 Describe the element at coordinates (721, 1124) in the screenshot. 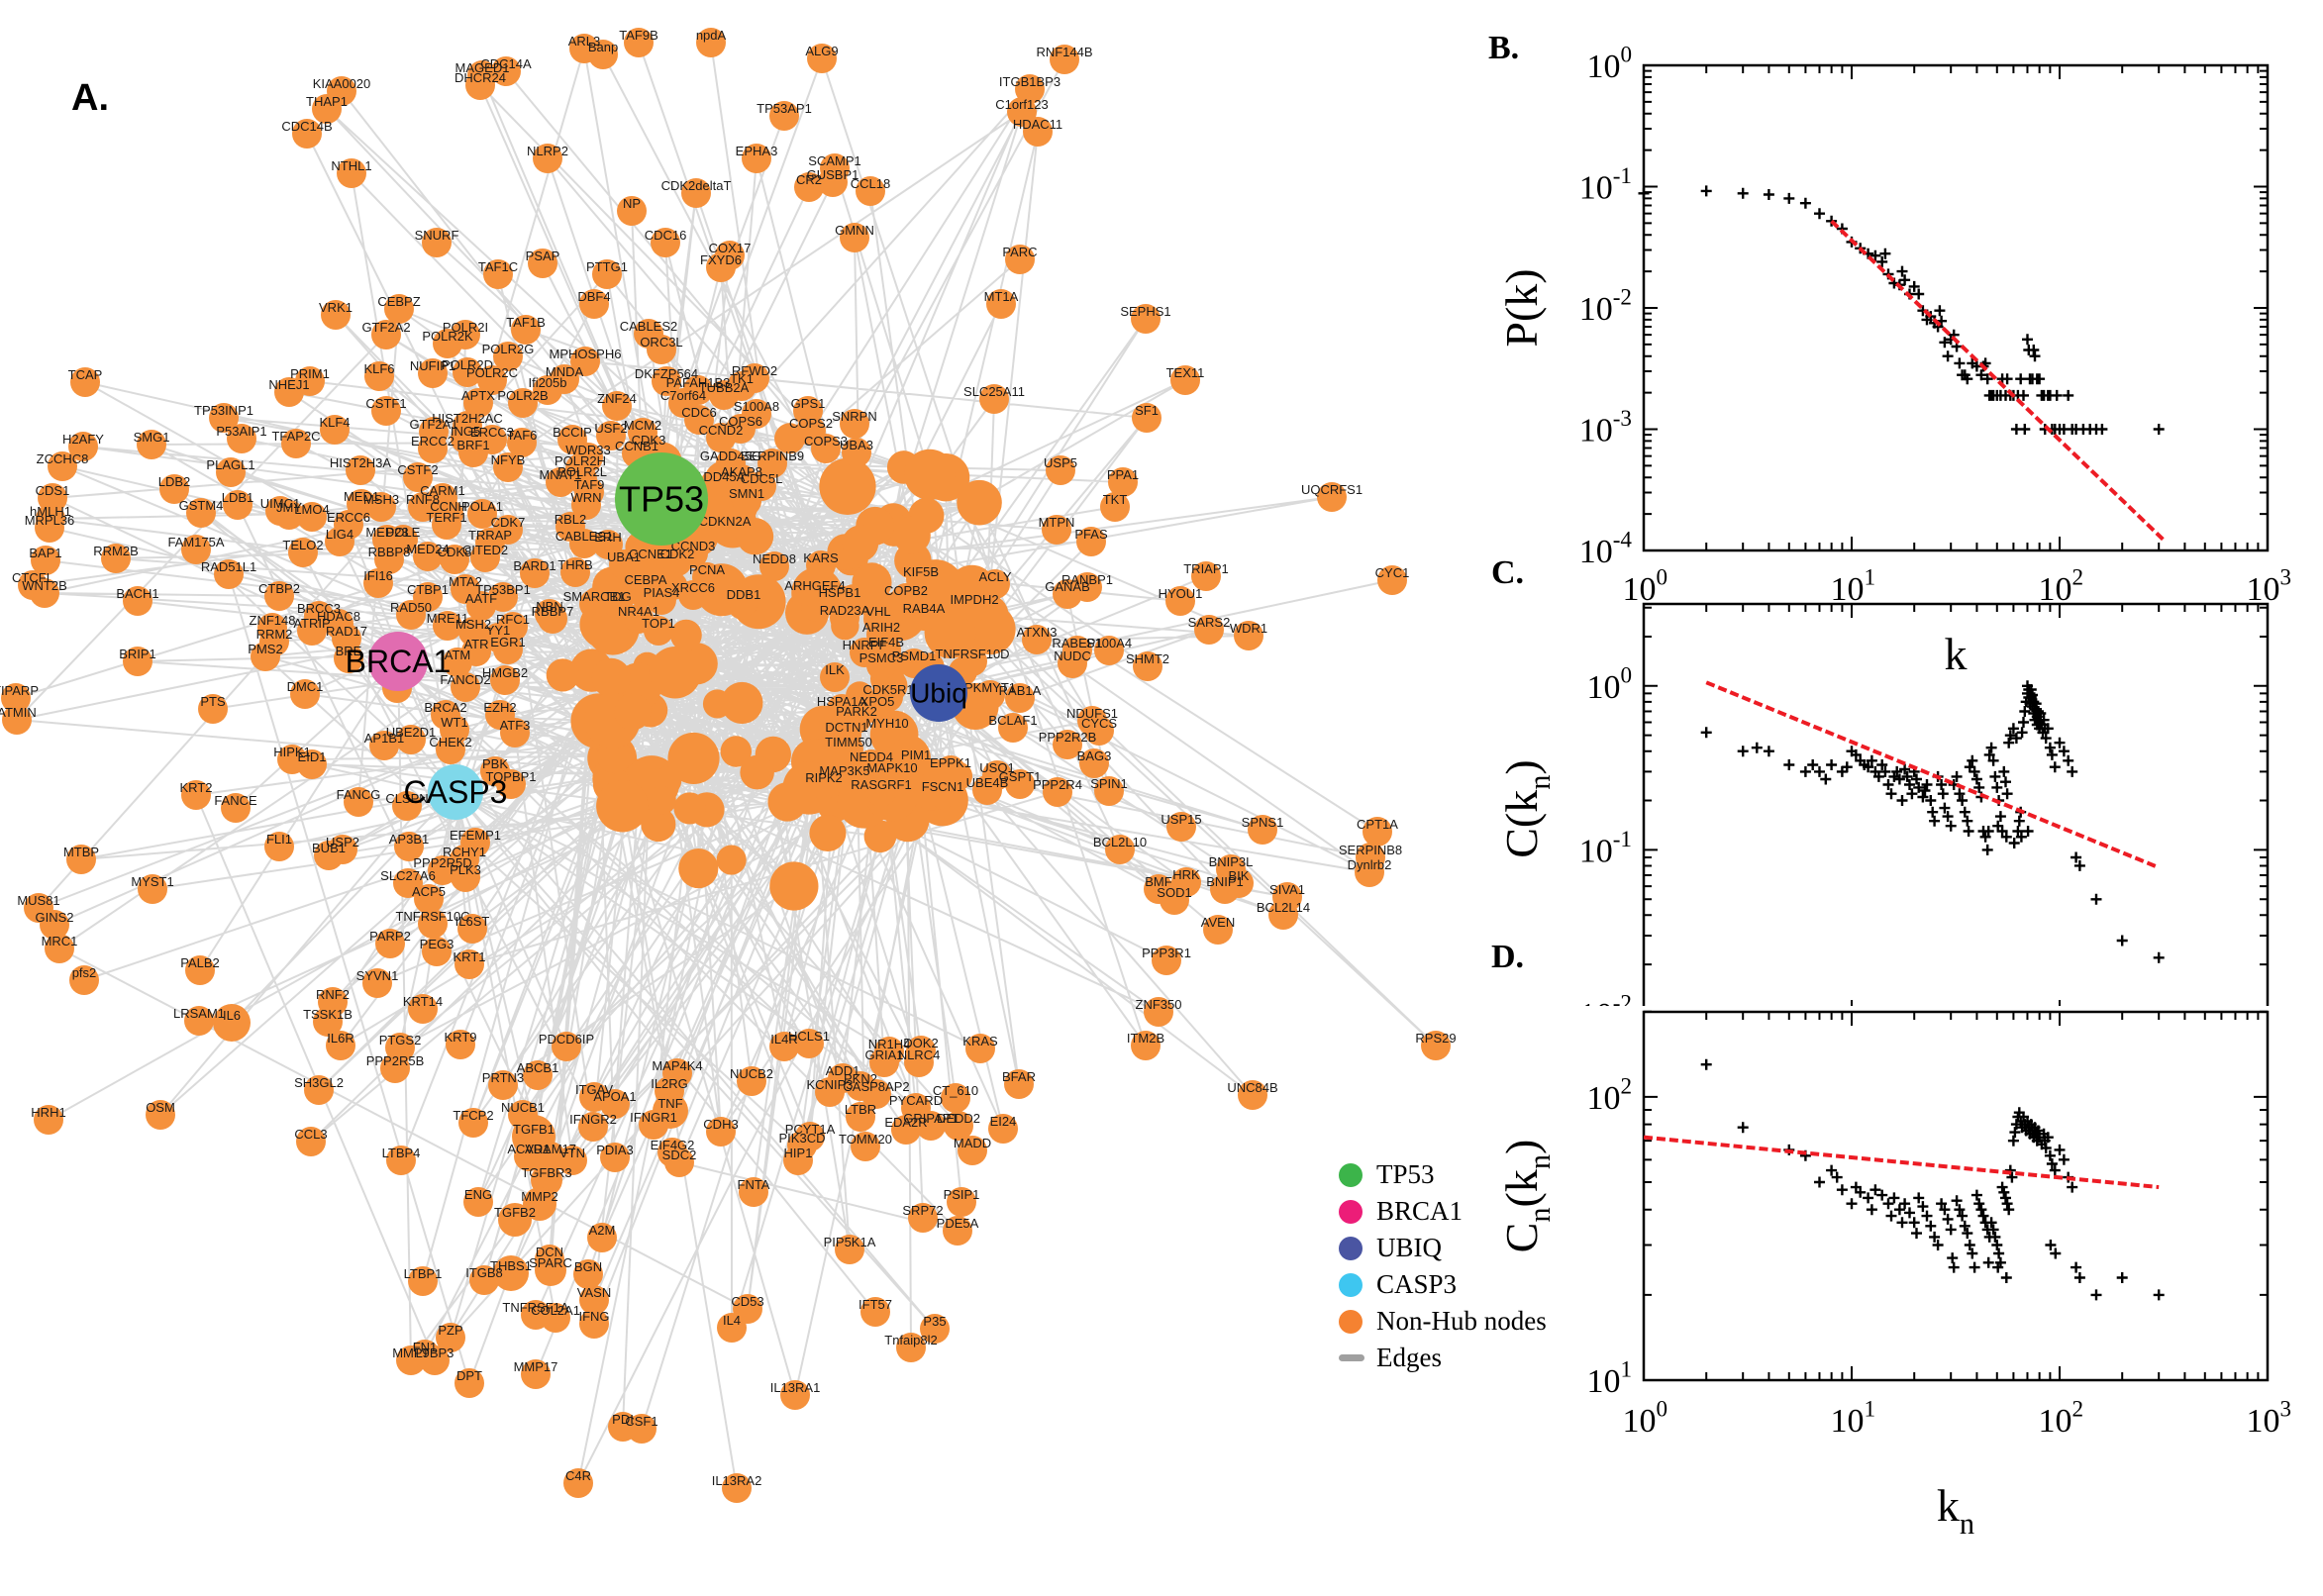

I see `node-label: CDH3` at that location.